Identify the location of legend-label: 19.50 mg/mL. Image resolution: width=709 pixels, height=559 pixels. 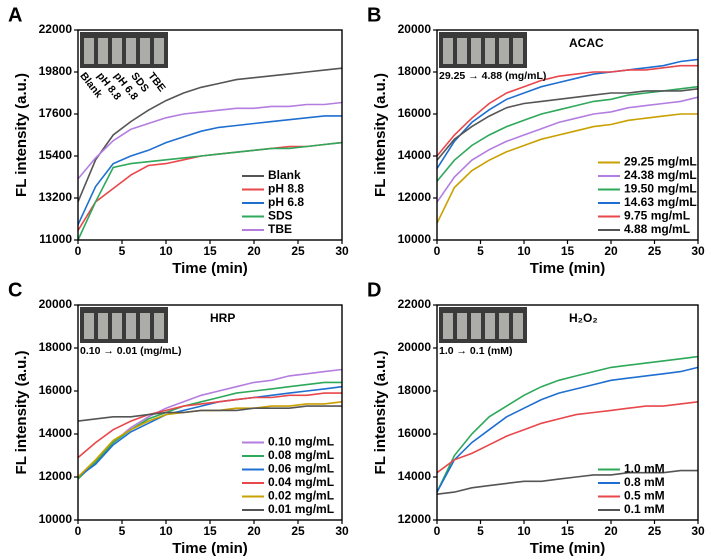
(660, 189).